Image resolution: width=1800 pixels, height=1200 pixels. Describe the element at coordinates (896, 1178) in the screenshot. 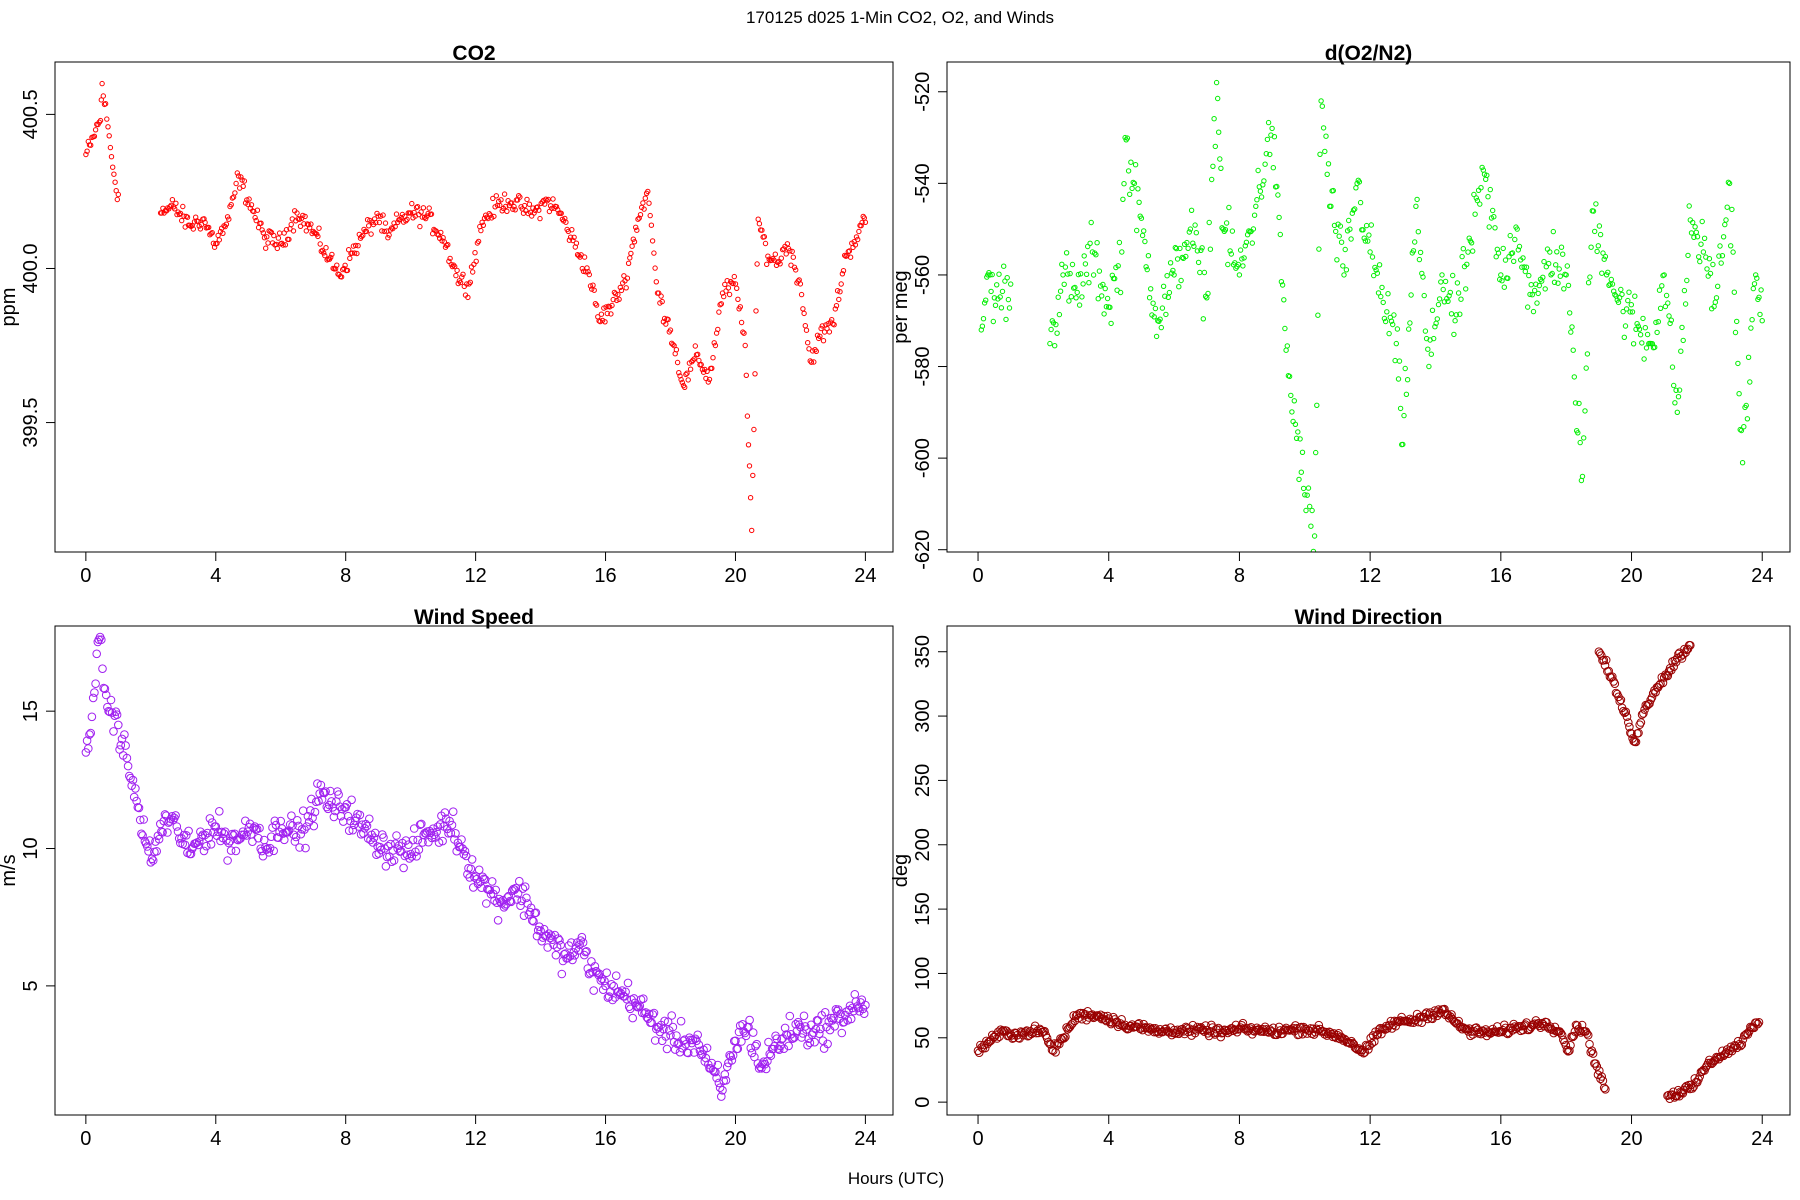

I see `shared-x-axis-label: Hours (UTC)` at that location.